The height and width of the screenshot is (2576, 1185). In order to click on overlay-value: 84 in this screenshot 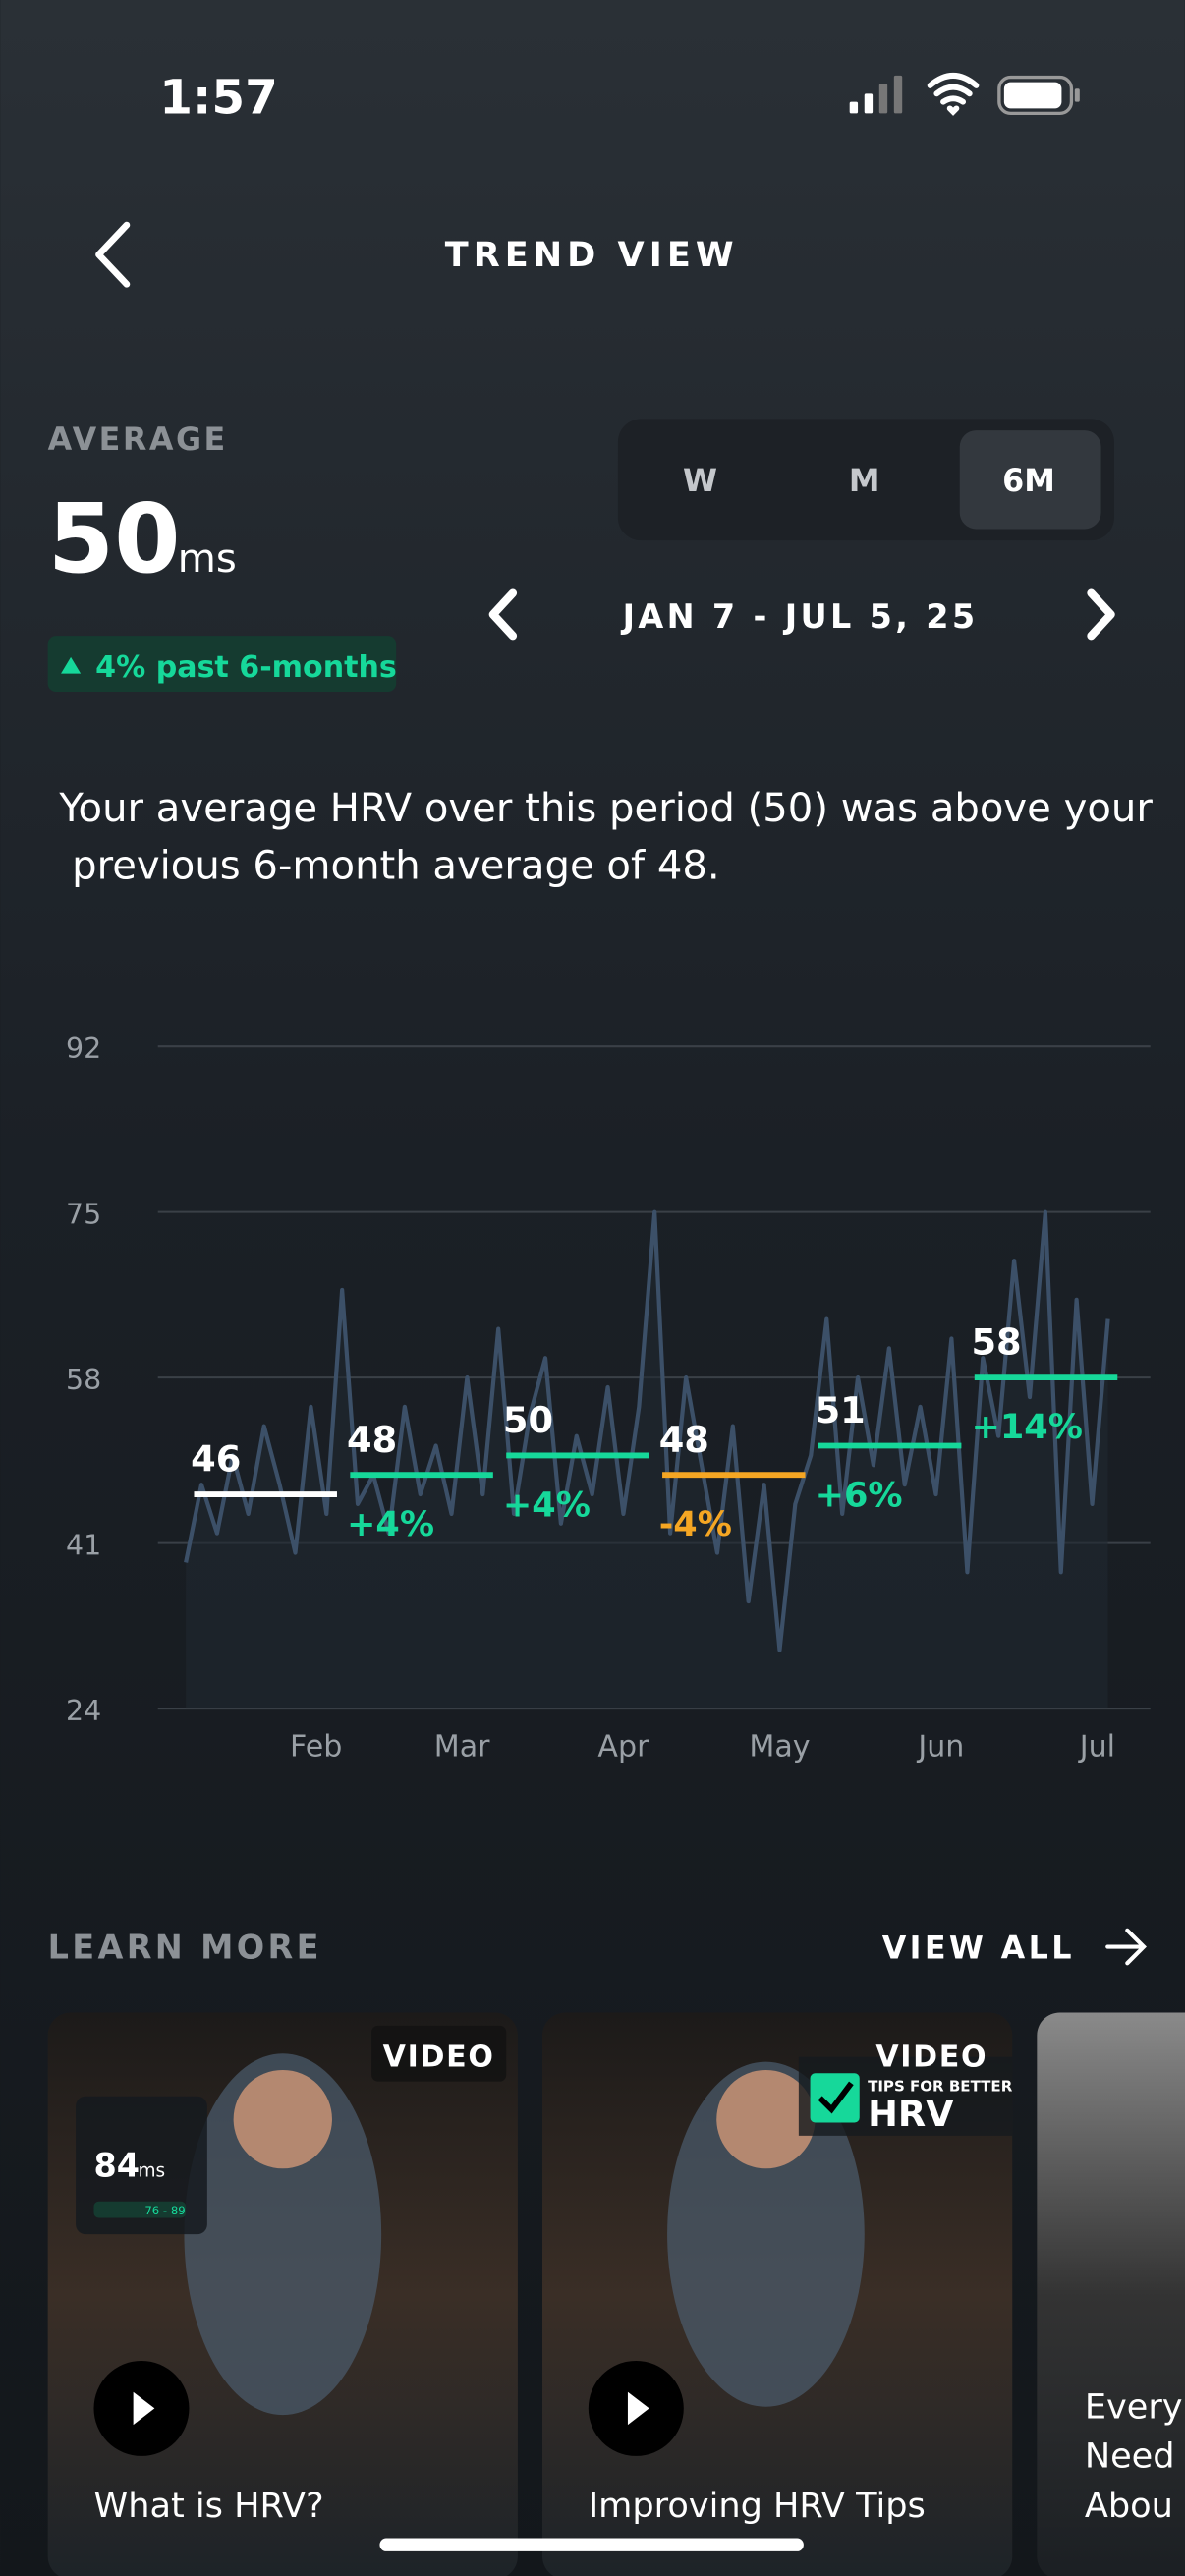, I will do `click(117, 2166)`.